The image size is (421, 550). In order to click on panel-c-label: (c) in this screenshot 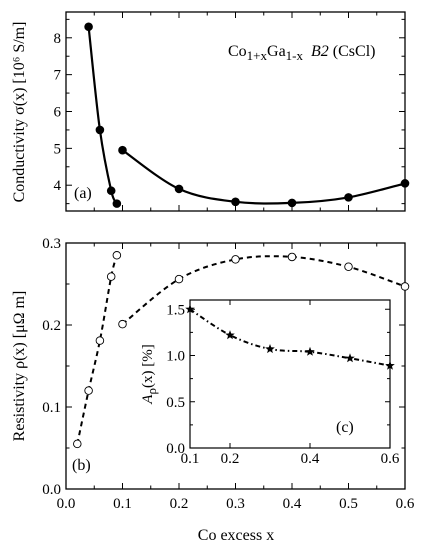, I will do `click(345, 427)`.